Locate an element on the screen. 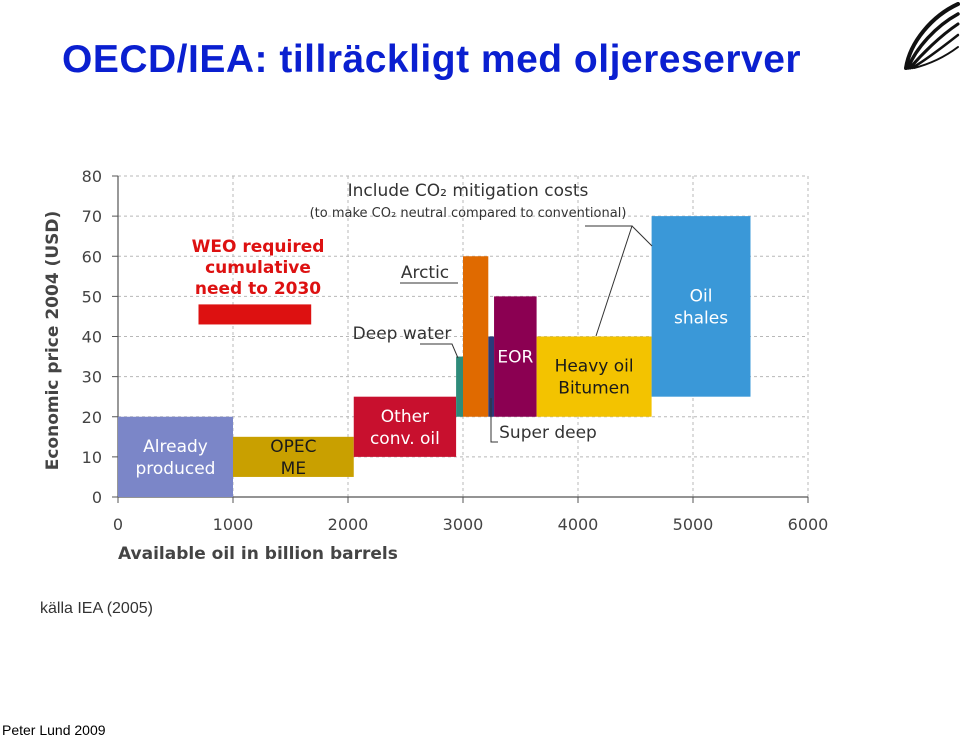 This screenshot has height=740, width=960. block-arctic is located at coordinates (476, 336).